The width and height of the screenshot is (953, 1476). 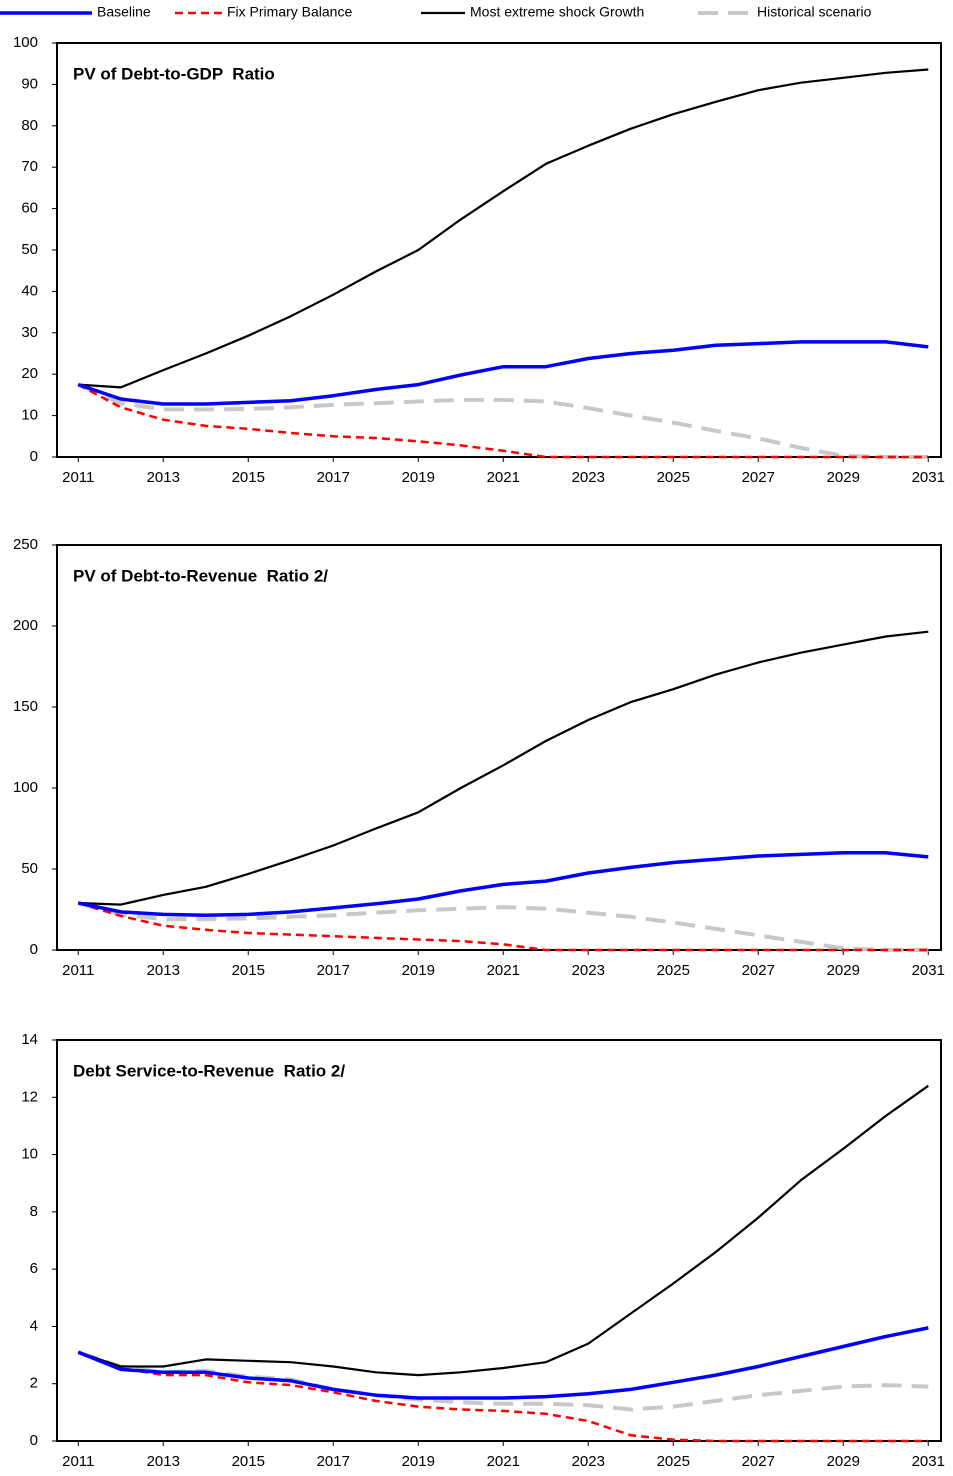 What do you see at coordinates (29, 83) in the screenshot?
I see `y-tick-label: 90` at bounding box center [29, 83].